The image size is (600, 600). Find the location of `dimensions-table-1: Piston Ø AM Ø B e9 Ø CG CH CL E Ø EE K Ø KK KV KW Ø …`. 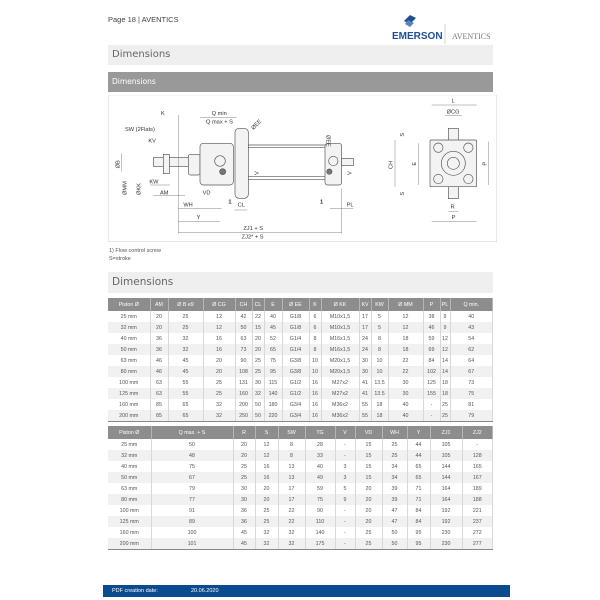

dimensions-table-1: Piston Ø AM Ø B e9 Ø CG CH CL E Ø EE K Ø KK KV KW Ø … is located at coordinates (300, 360).